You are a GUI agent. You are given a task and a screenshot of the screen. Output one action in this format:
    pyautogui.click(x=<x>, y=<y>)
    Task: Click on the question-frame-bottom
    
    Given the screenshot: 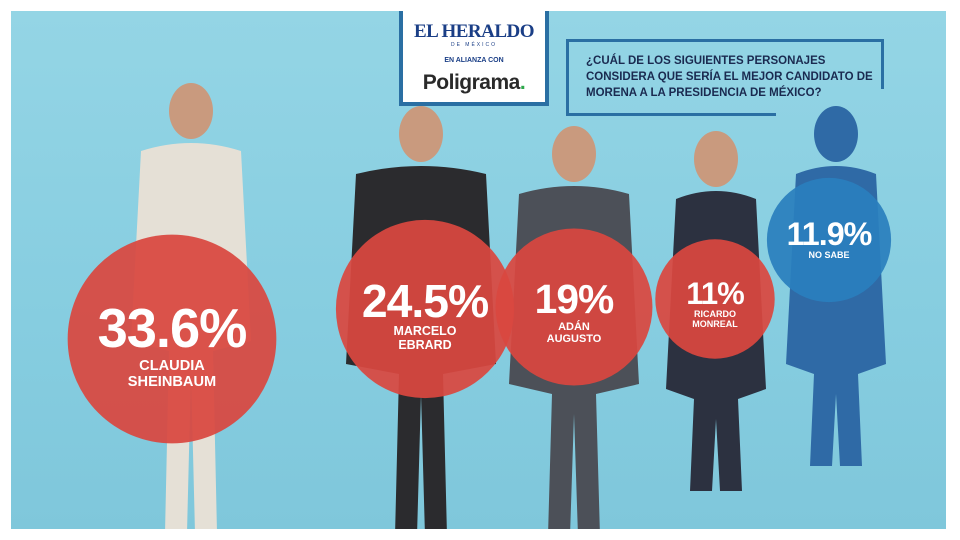 What is the action you would take?
    pyautogui.click(x=671, y=114)
    